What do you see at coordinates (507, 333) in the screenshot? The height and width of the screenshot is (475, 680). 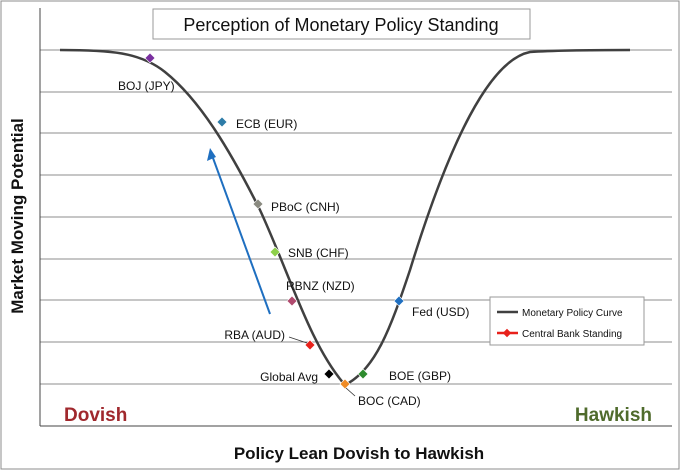 I see `legend-standing-marker` at bounding box center [507, 333].